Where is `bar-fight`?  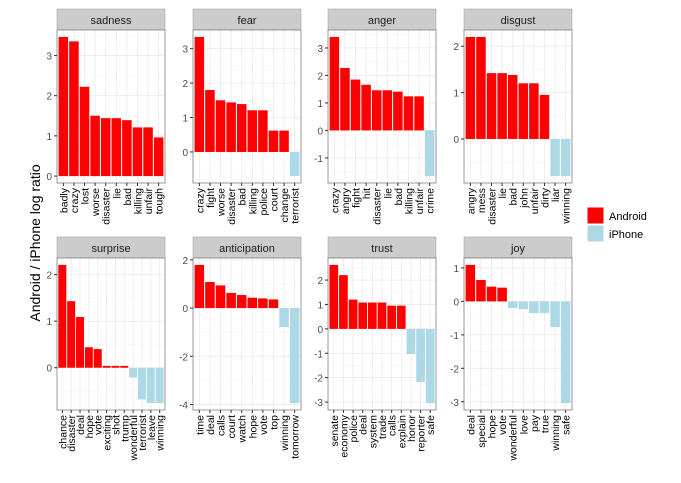 bar-fight is located at coordinates (210, 120).